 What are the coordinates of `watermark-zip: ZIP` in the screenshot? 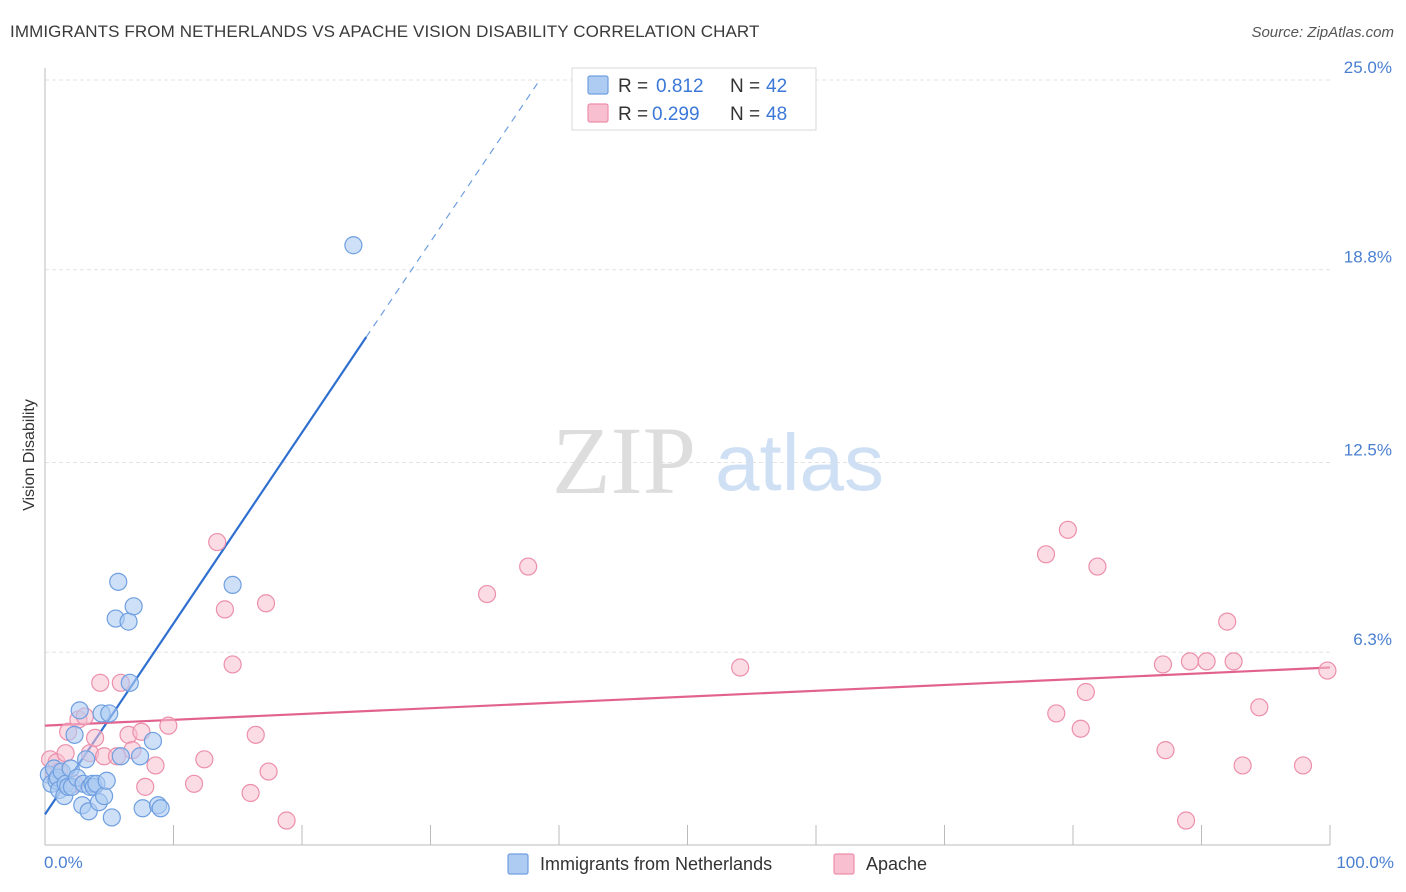 It's located at (624, 460).